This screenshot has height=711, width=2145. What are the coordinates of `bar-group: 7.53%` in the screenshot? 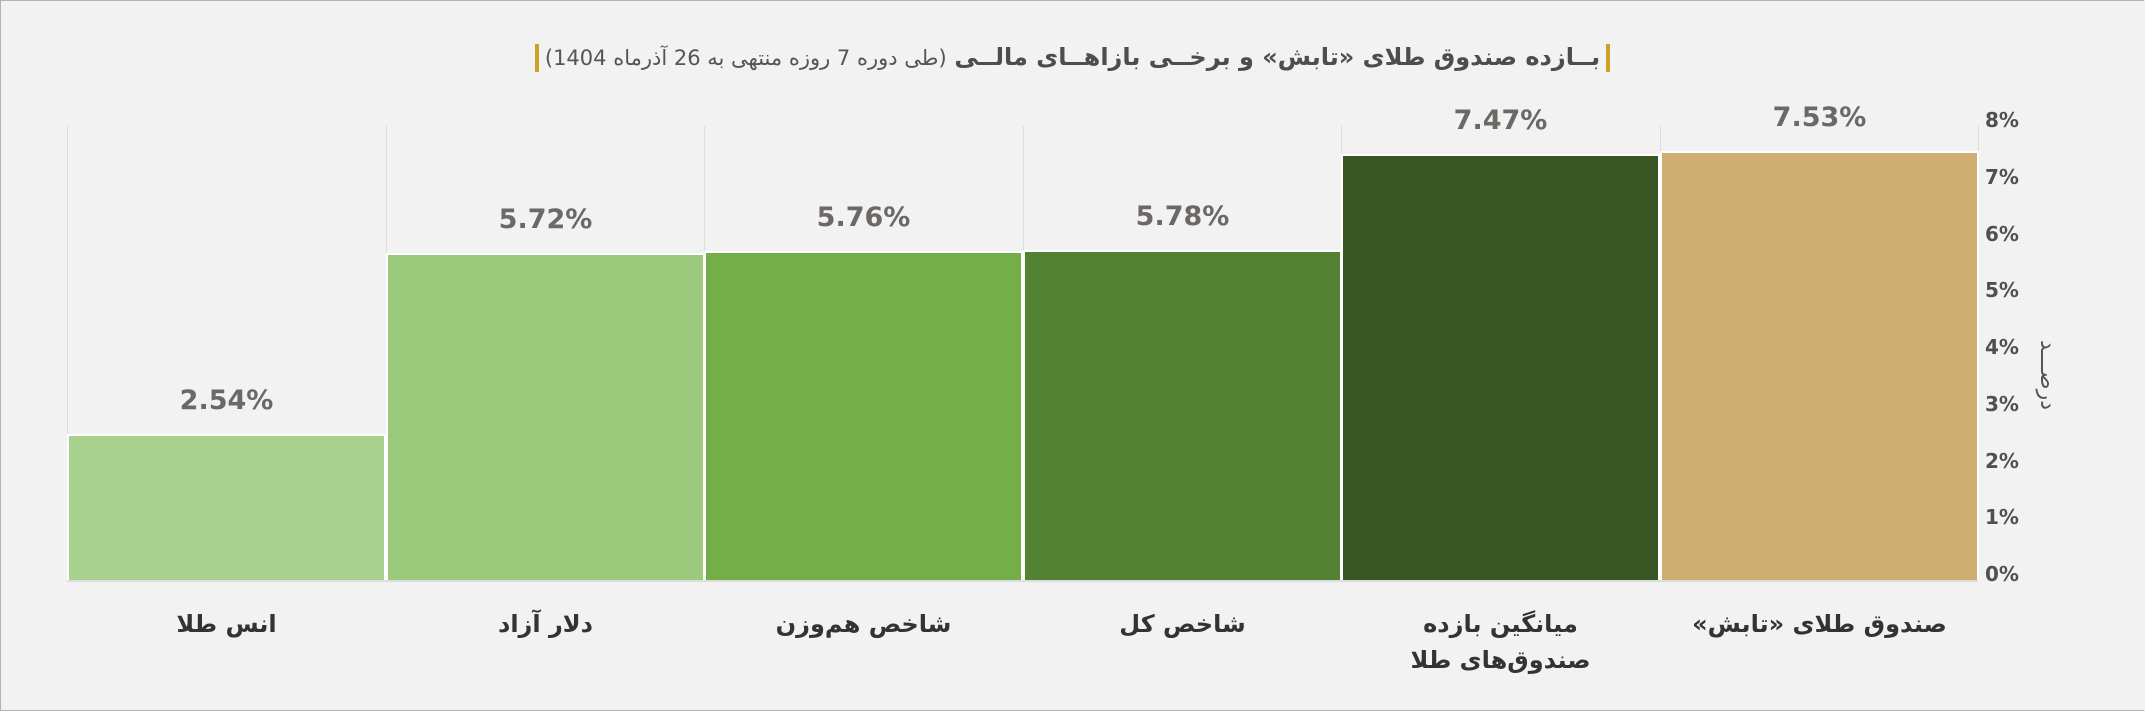 It's located at (1819, 341).